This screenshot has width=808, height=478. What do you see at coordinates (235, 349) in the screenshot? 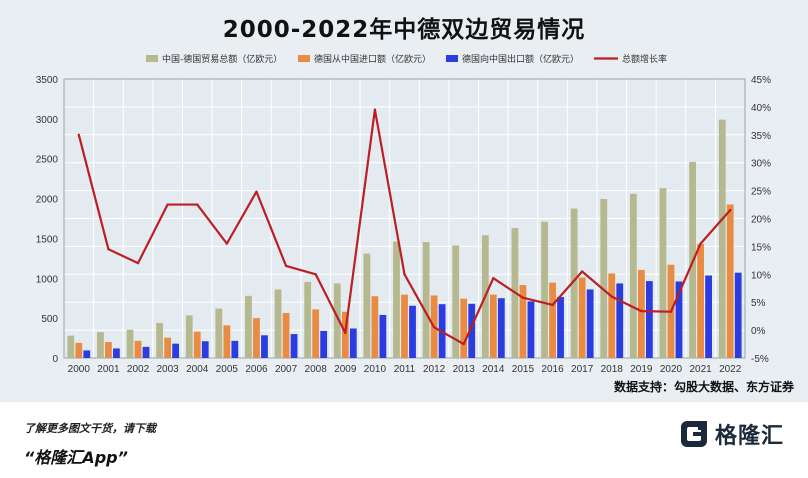
I see `bar-2-2005` at bounding box center [235, 349].